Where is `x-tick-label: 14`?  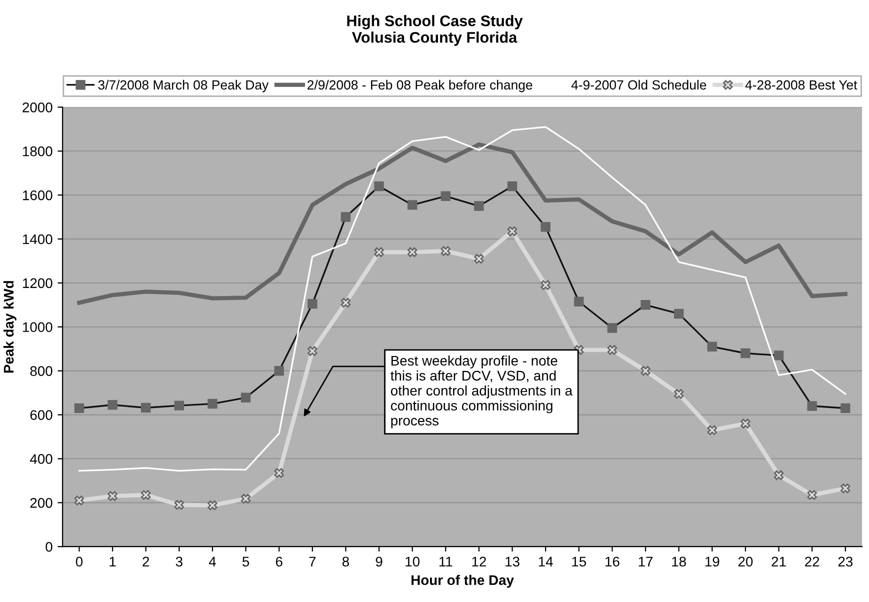
x-tick-label: 14 is located at coordinates (545, 561).